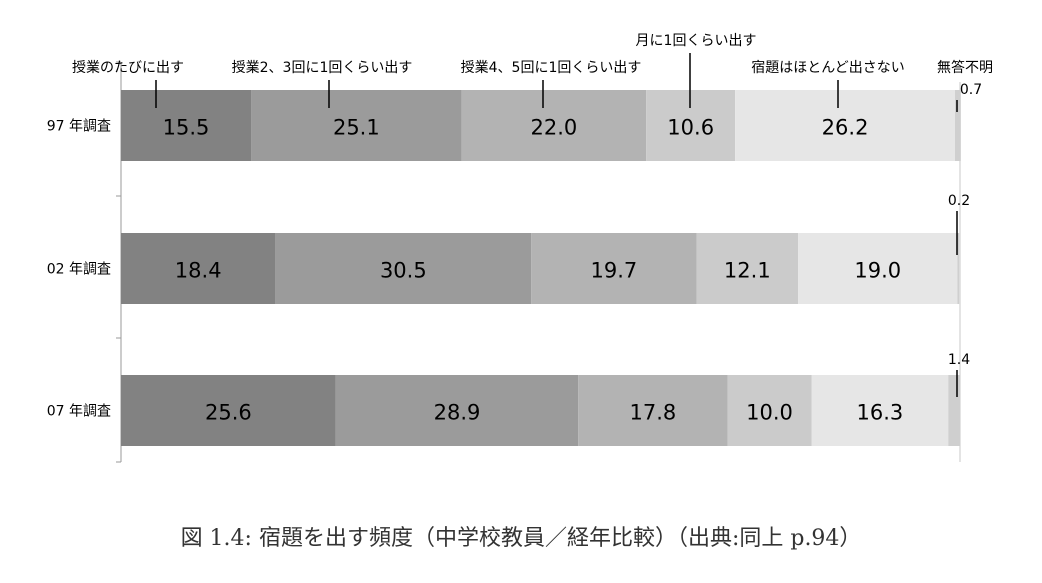 Image resolution: width=1042 pixels, height=583 pixels. Describe the element at coordinates (322, 68) in the screenshot. I see `legend-callout-1: 授業2、3回に1回くらい出す` at that location.